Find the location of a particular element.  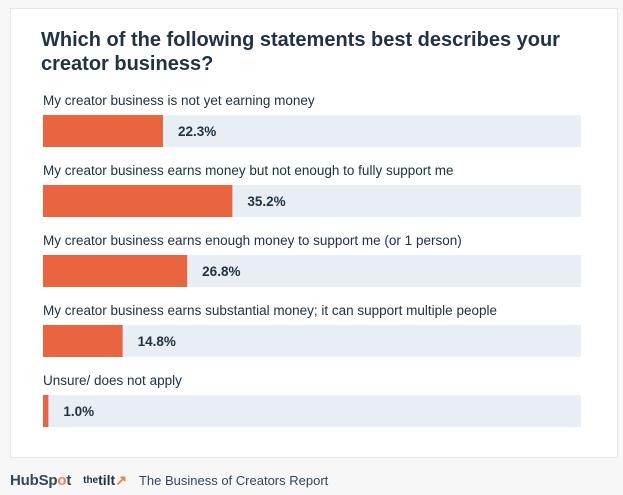

value-label: 35.2% is located at coordinates (266, 201).